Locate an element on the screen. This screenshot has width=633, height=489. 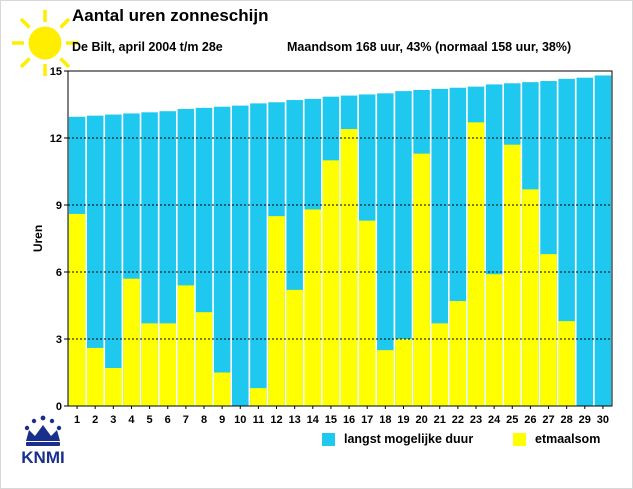
y-axis-label: Uren is located at coordinates (38, 238).